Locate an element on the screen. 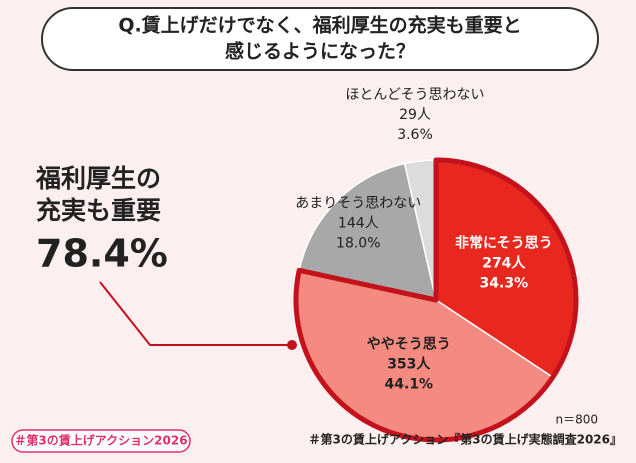  slice-label: ほとんどそう思わない is located at coordinates (414, 95).